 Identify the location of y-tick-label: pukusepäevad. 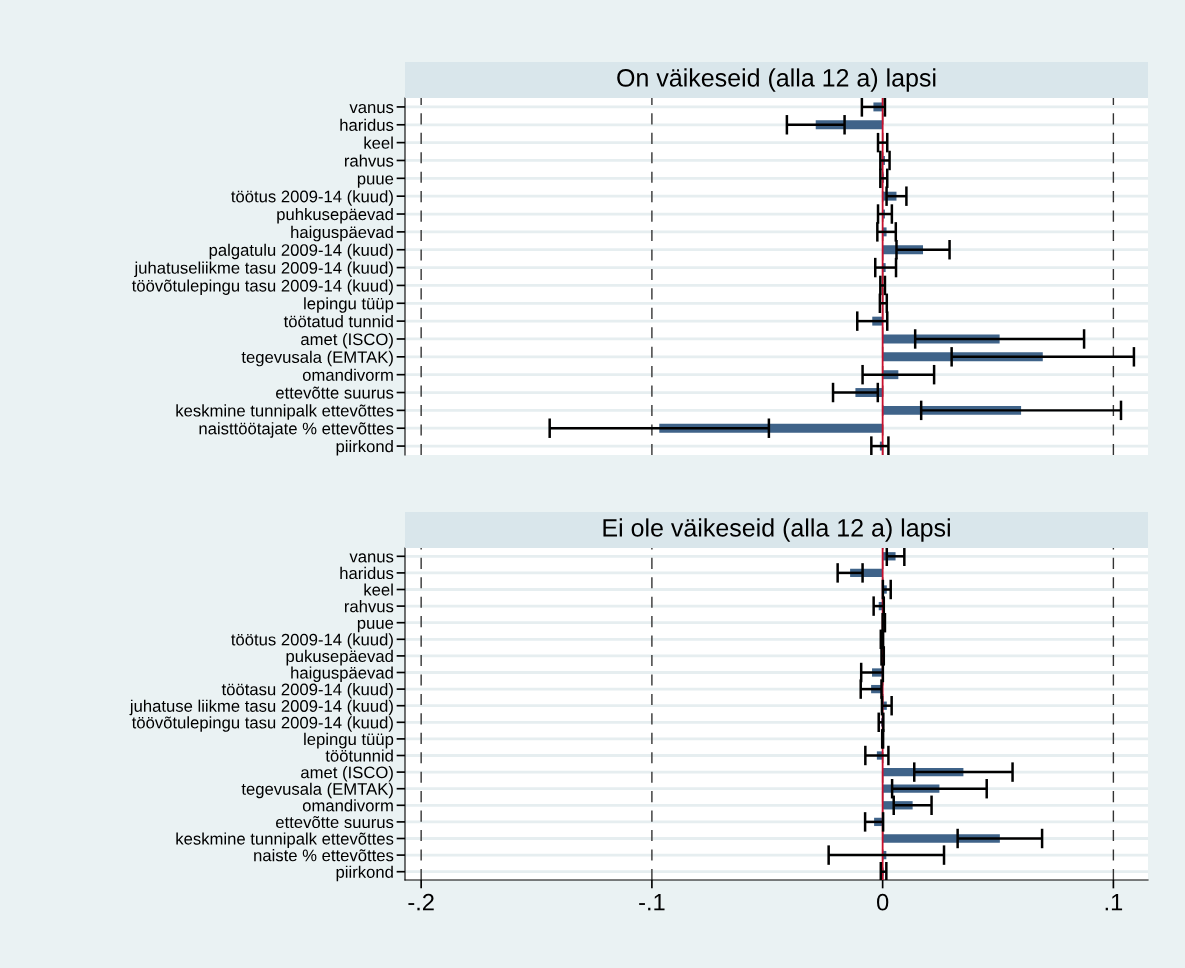
(339, 657).